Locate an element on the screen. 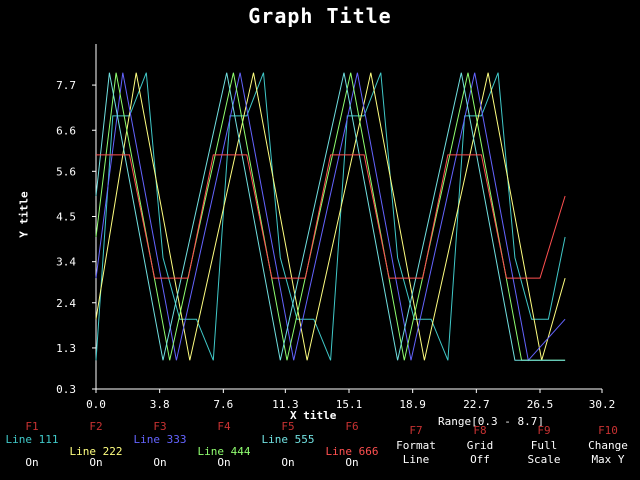 This screenshot has height=480, width=640. x-tick-label: 0.0 is located at coordinates (96, 404).